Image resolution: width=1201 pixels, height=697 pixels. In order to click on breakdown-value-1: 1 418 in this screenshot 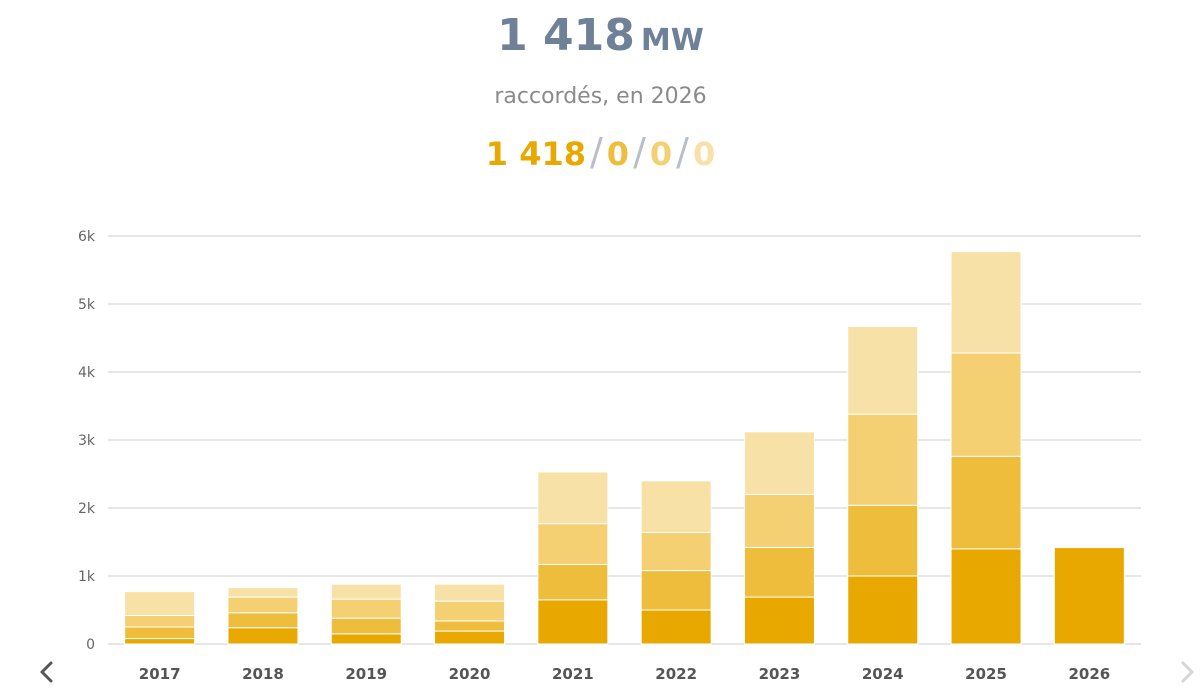, I will do `click(535, 154)`.